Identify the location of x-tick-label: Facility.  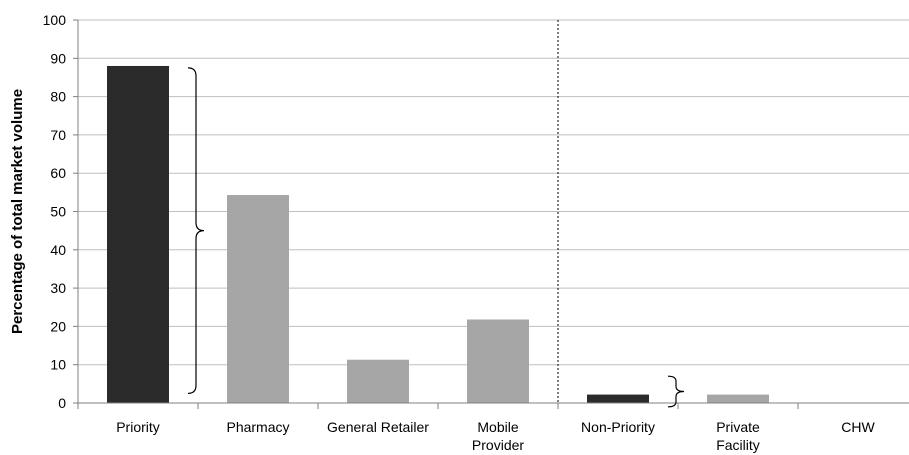
(738, 445).